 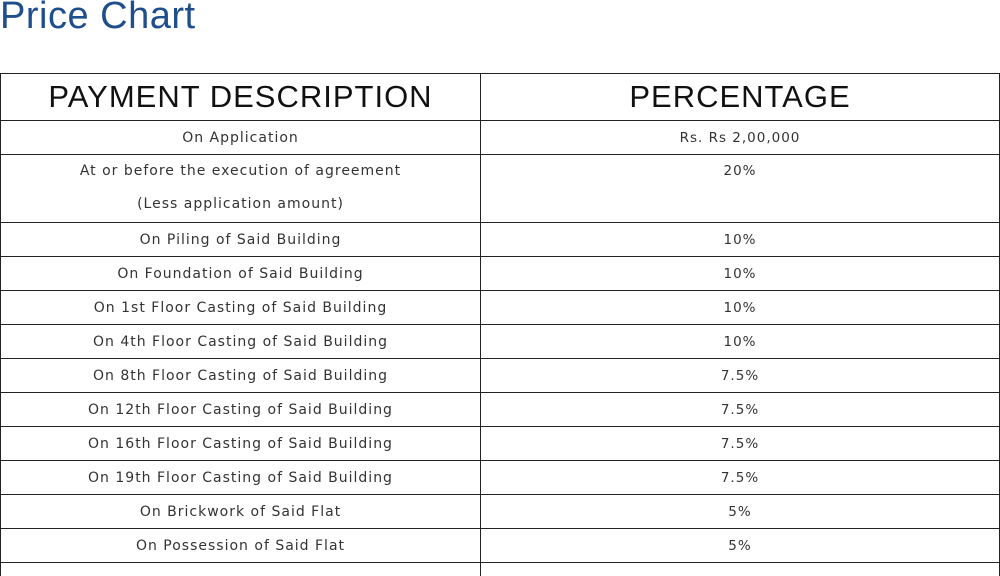 I want to click on page-title: Price Chart, so click(x=98, y=18).